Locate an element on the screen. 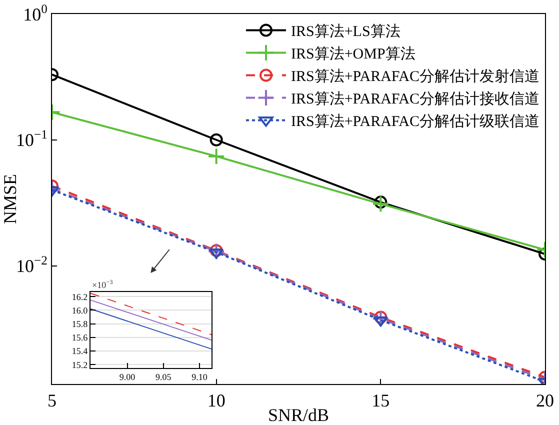  y-tick-label: 16.0 is located at coordinates (80, 310).